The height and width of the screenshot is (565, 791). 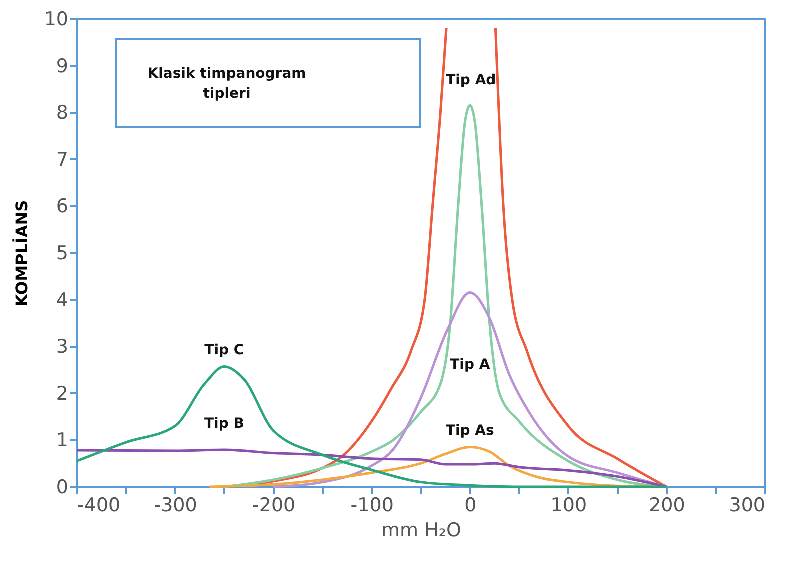 What do you see at coordinates (62, 441) in the screenshot?
I see `y-tick-label: 1` at bounding box center [62, 441].